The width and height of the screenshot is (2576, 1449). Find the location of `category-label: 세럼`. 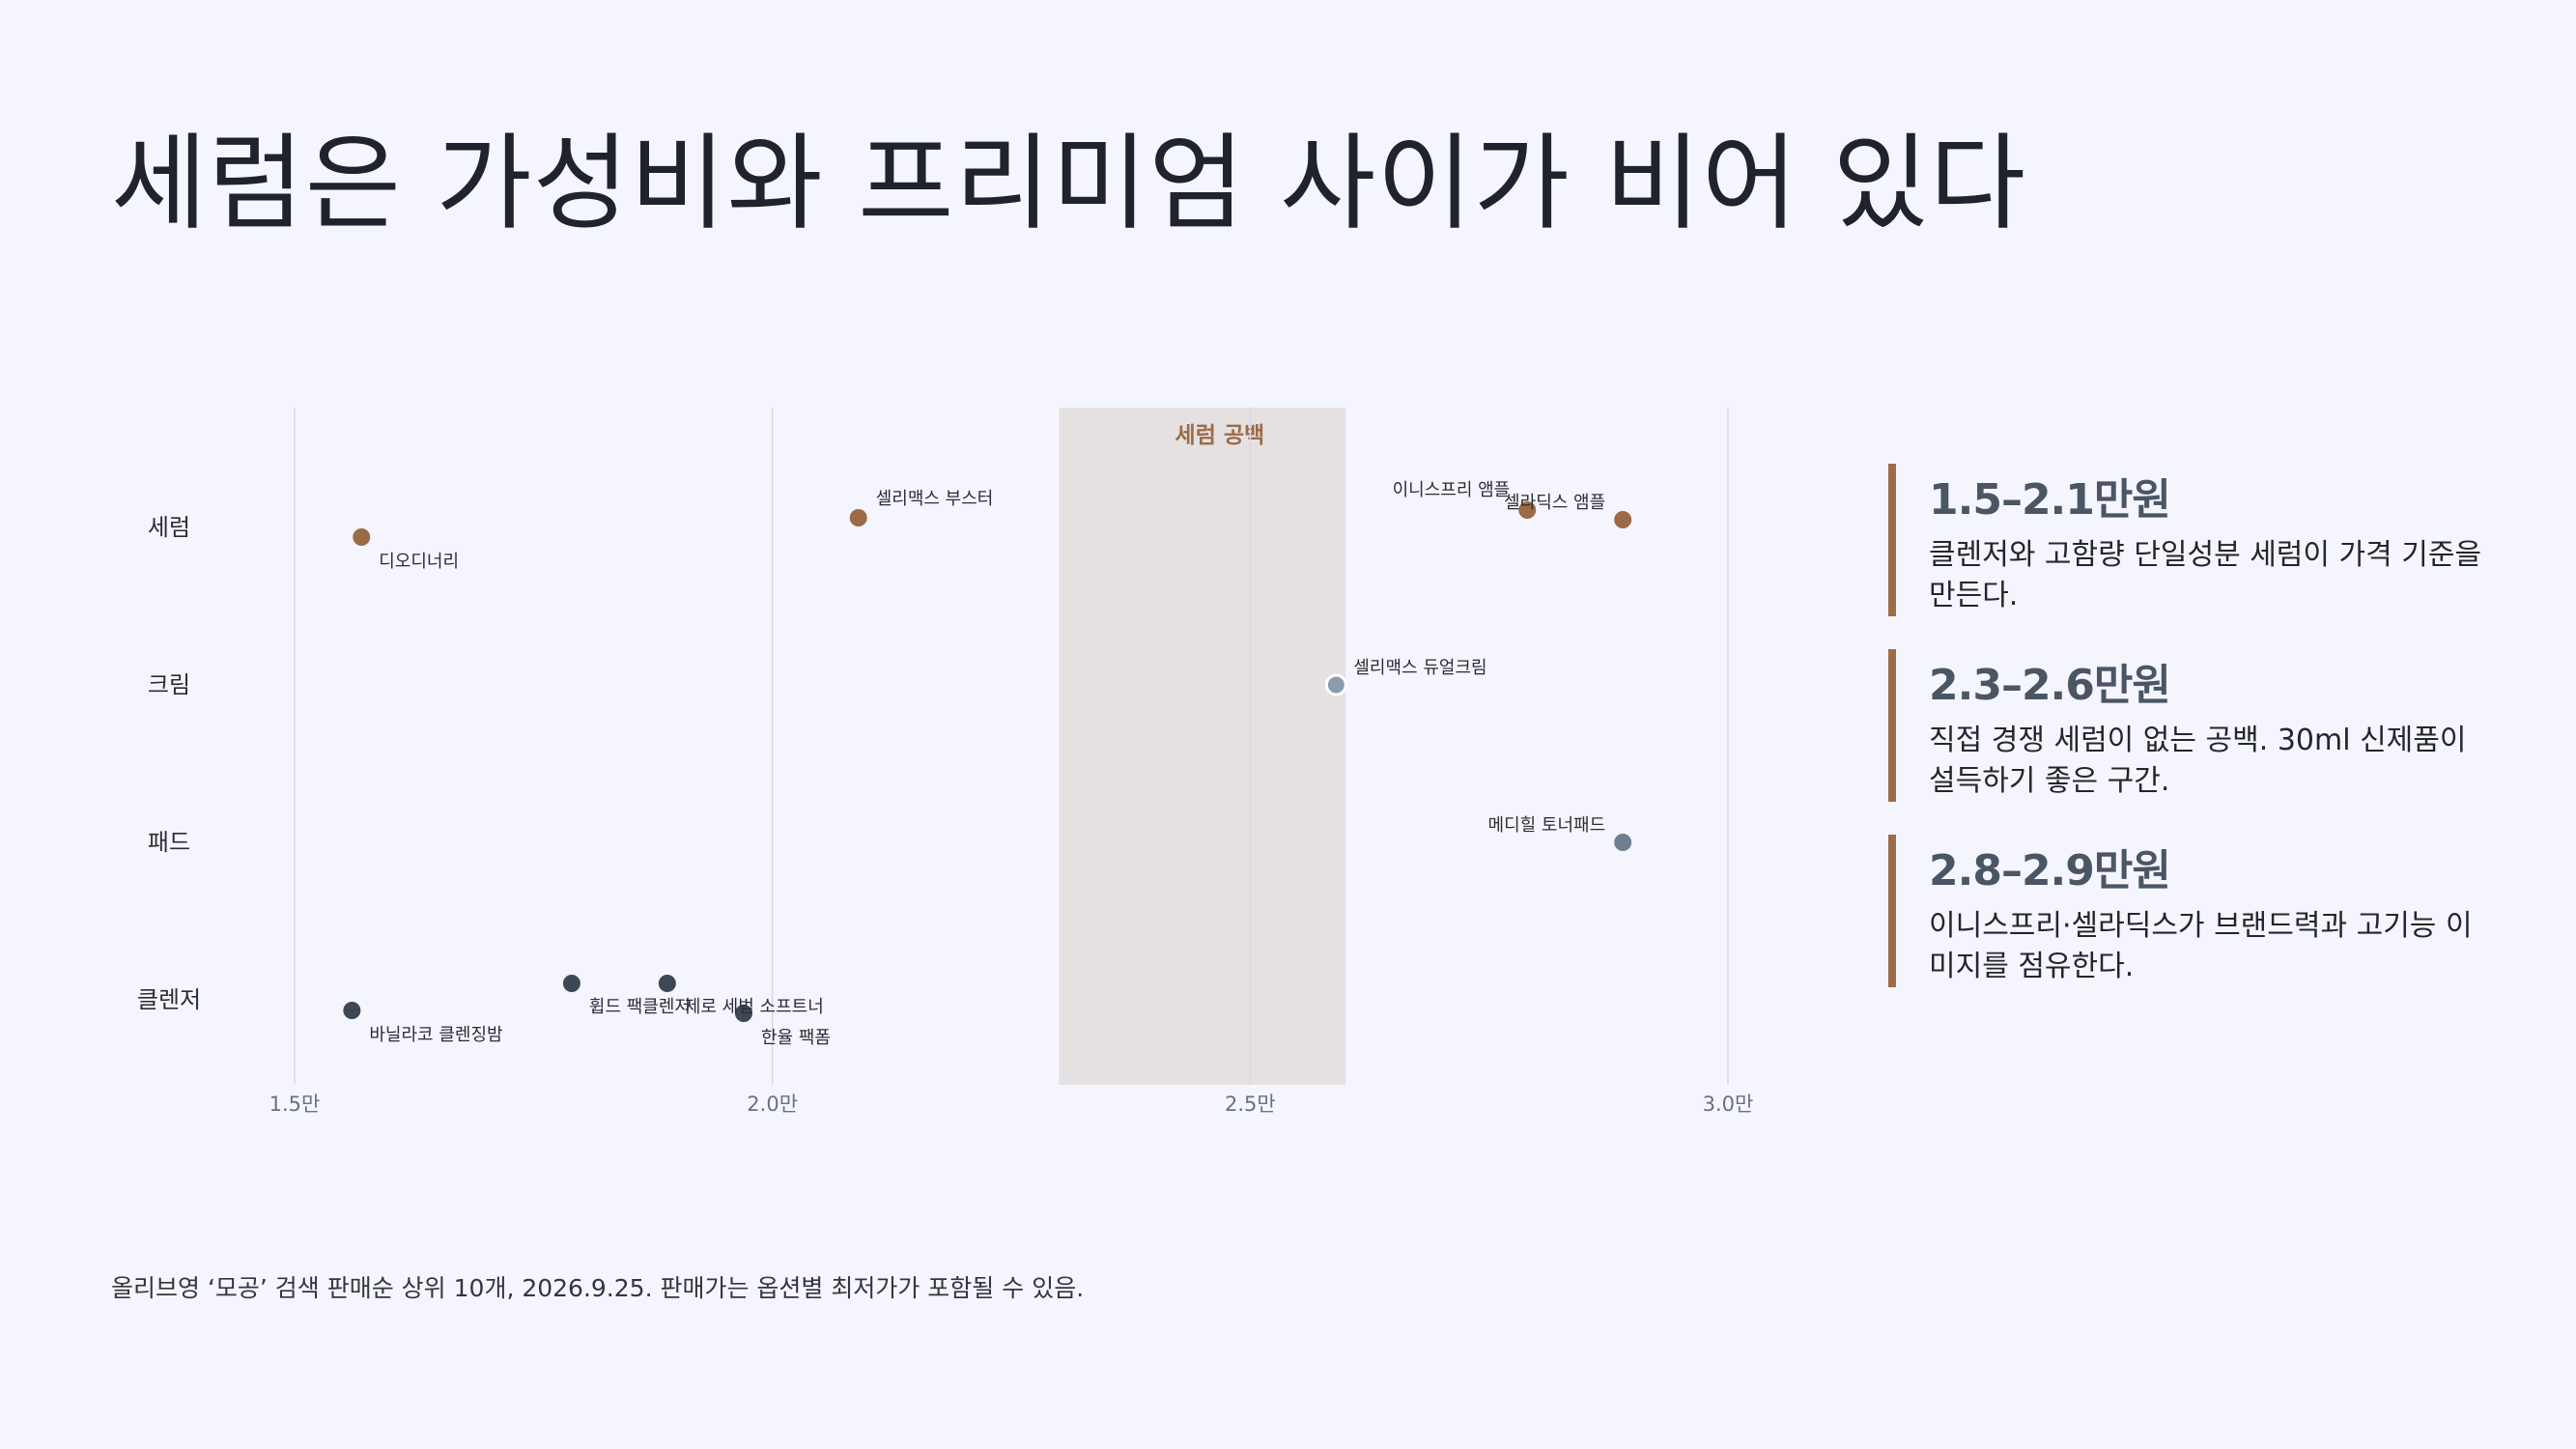

category-label: 세럼 is located at coordinates (169, 527).